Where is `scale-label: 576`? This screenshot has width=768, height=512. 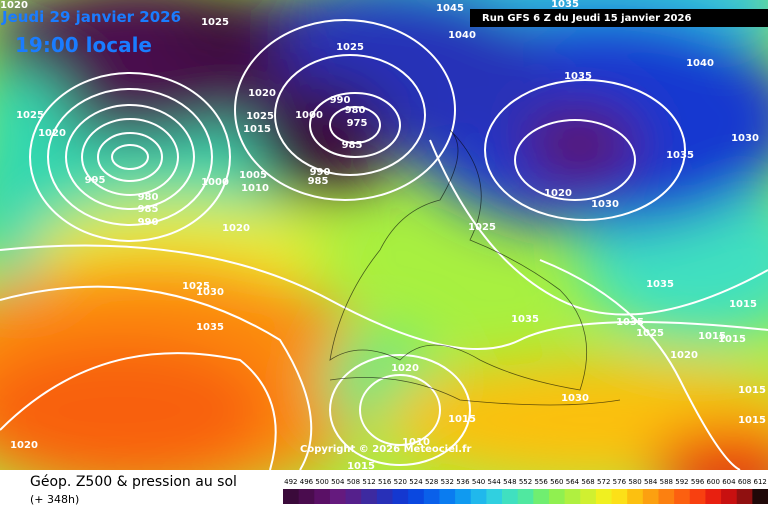
scale-label: 576 is located at coordinates (620, 482).